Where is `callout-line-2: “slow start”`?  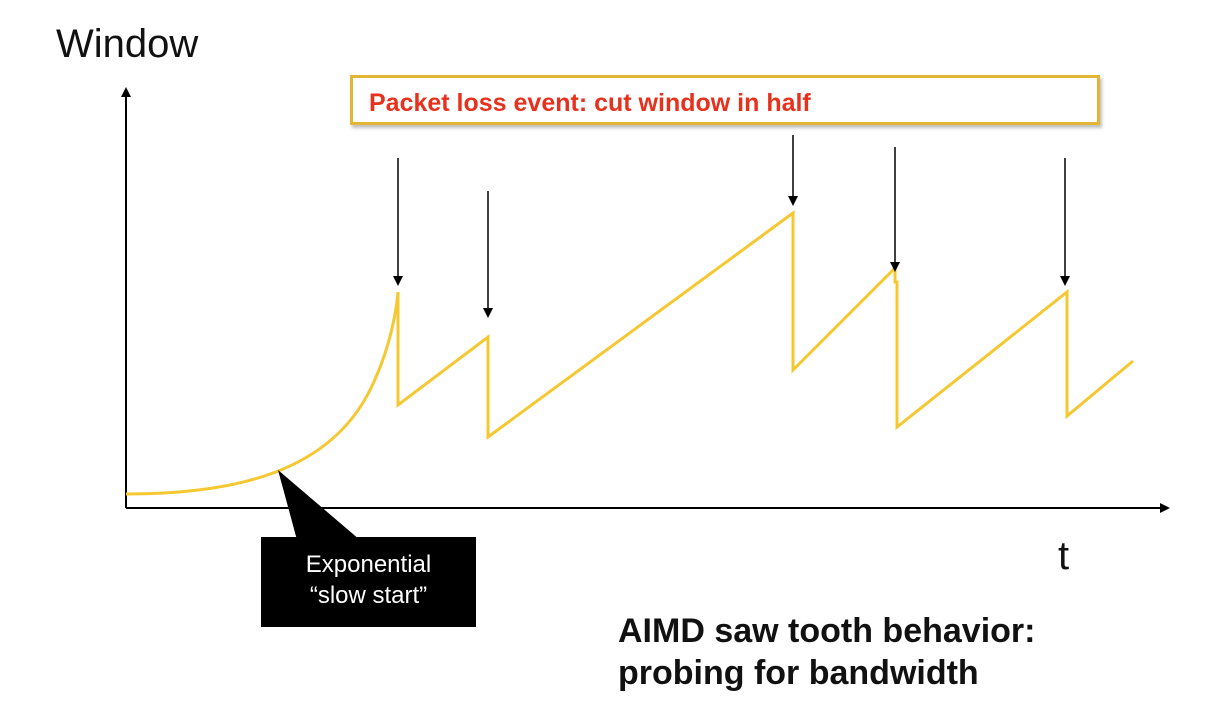
callout-line-2: “slow start” is located at coordinates (368, 595).